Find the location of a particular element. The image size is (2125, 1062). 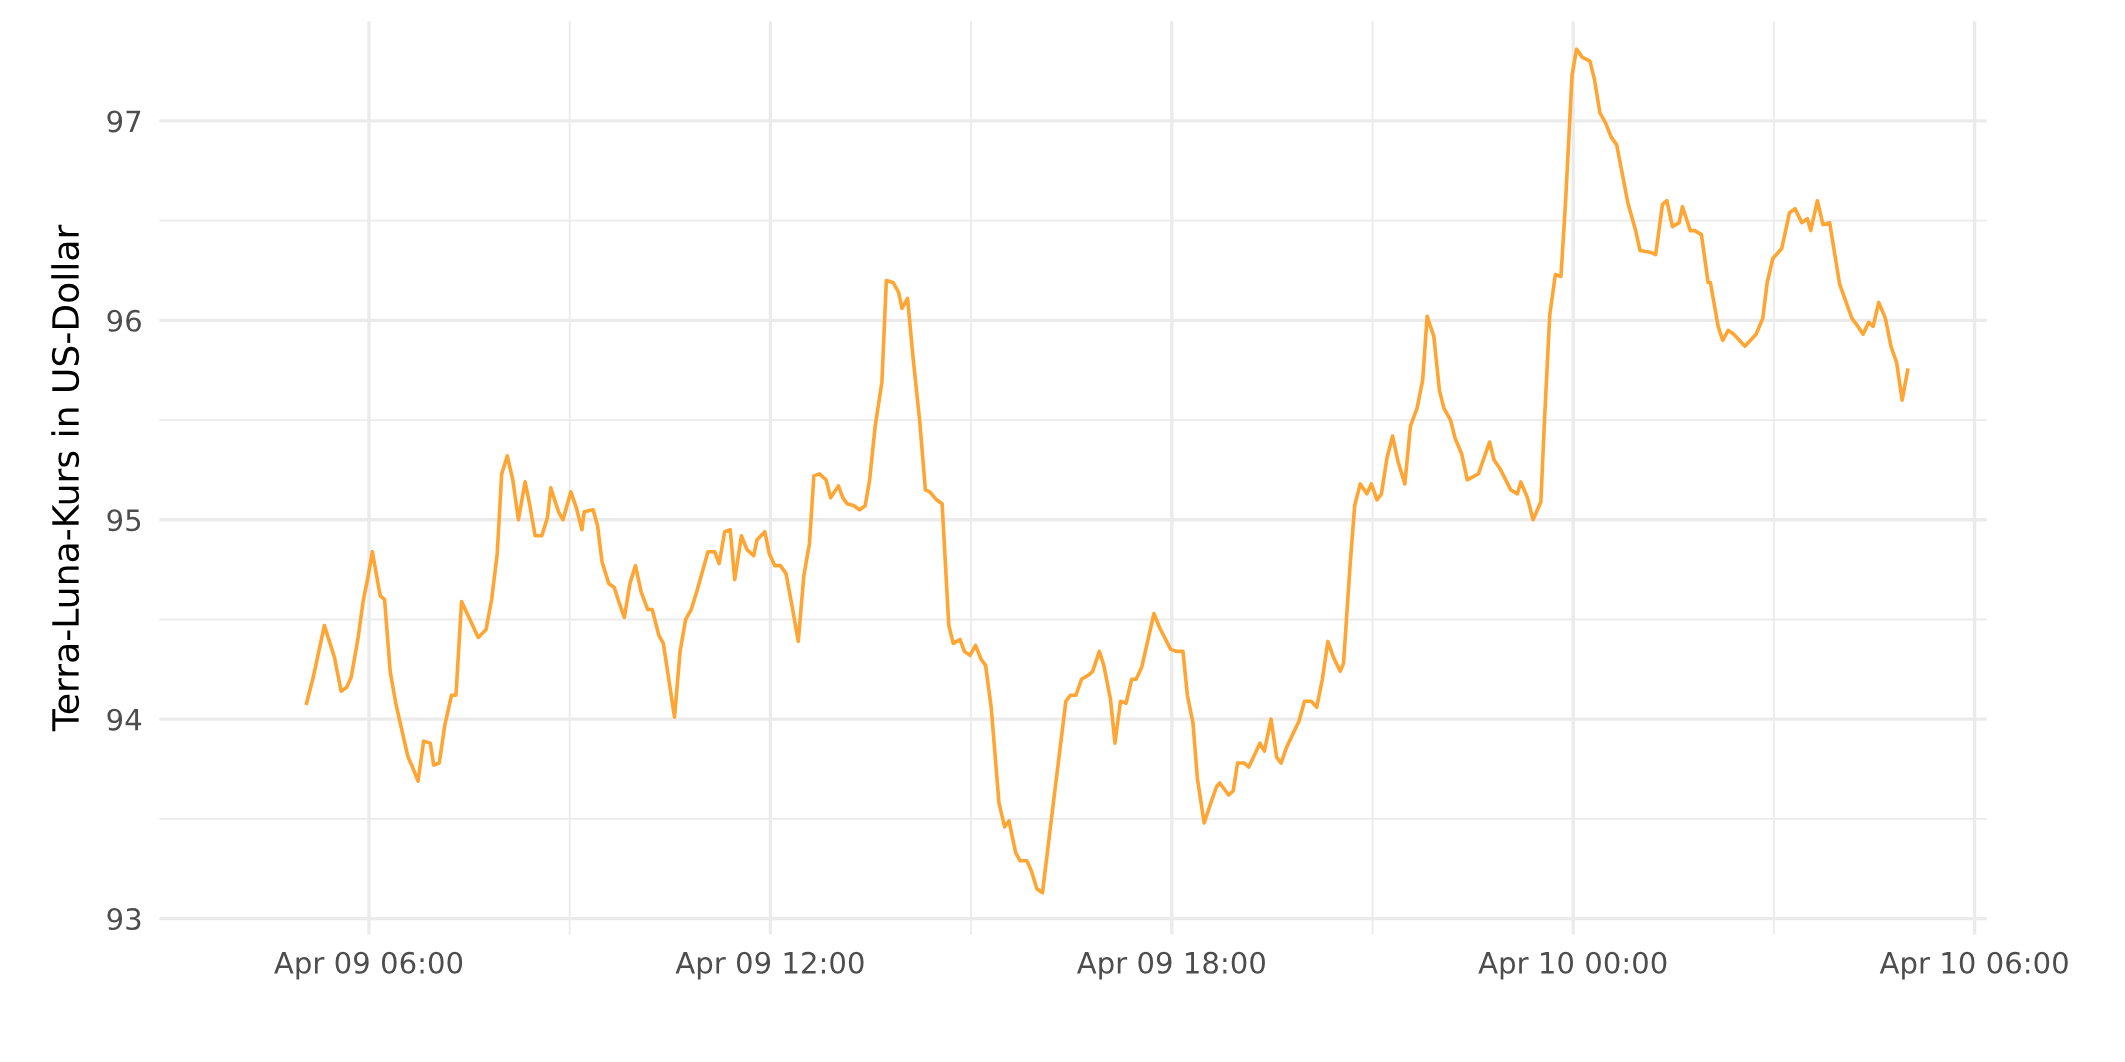

y-tick-label: 93 is located at coordinates (124, 919).